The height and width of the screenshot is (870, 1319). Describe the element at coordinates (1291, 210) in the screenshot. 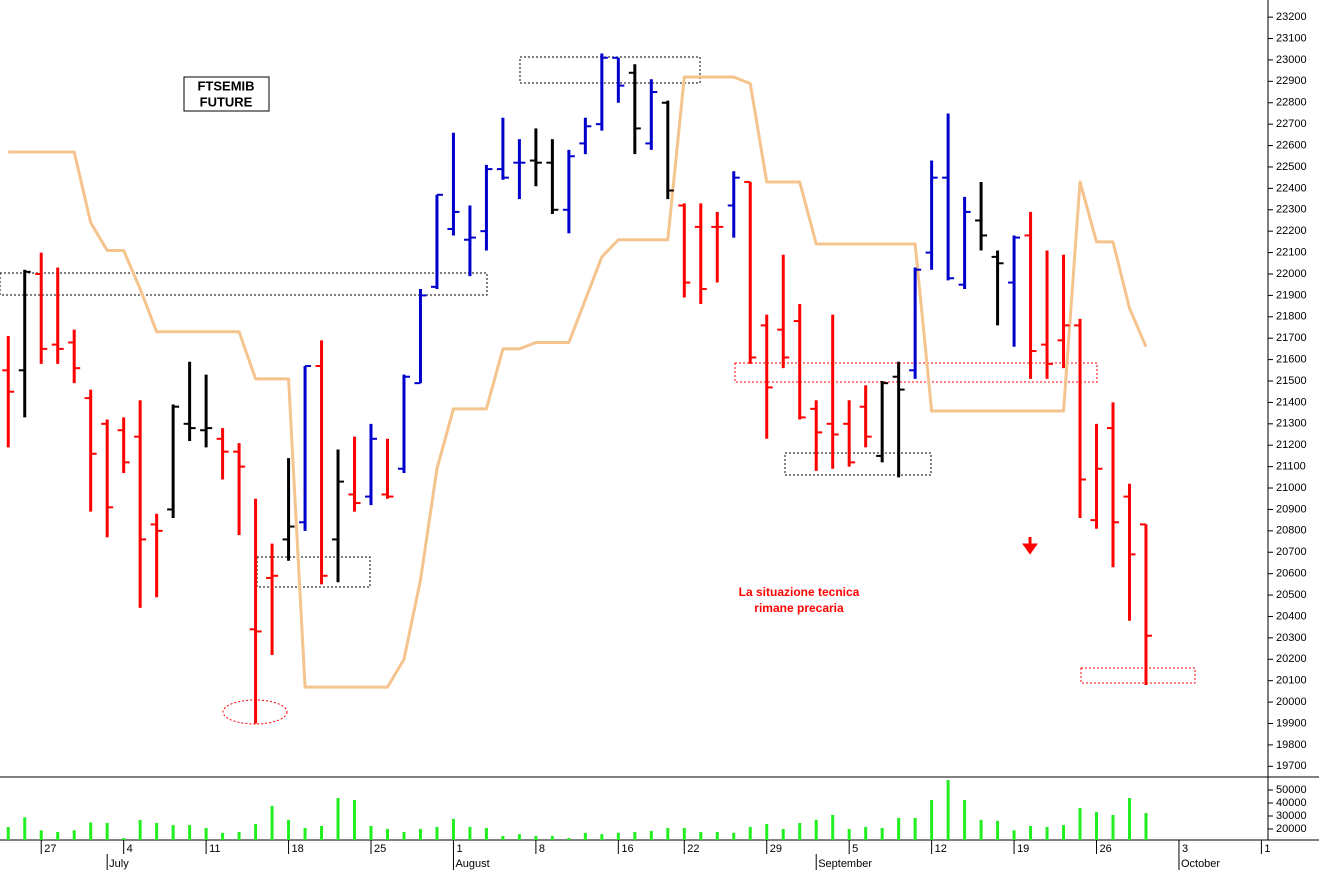

I see `y-tick-label: 22300` at that location.